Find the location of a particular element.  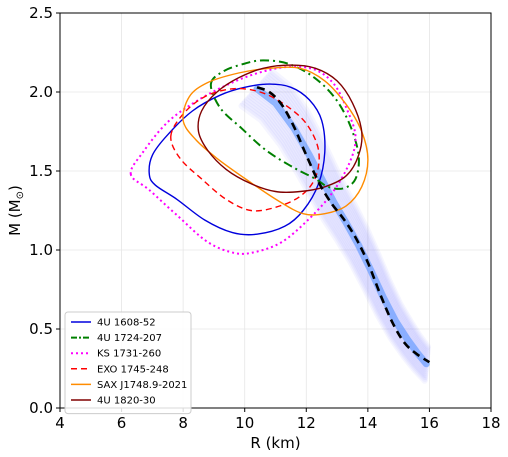

legend-entry: 4U 1820-30 is located at coordinates (126, 401).